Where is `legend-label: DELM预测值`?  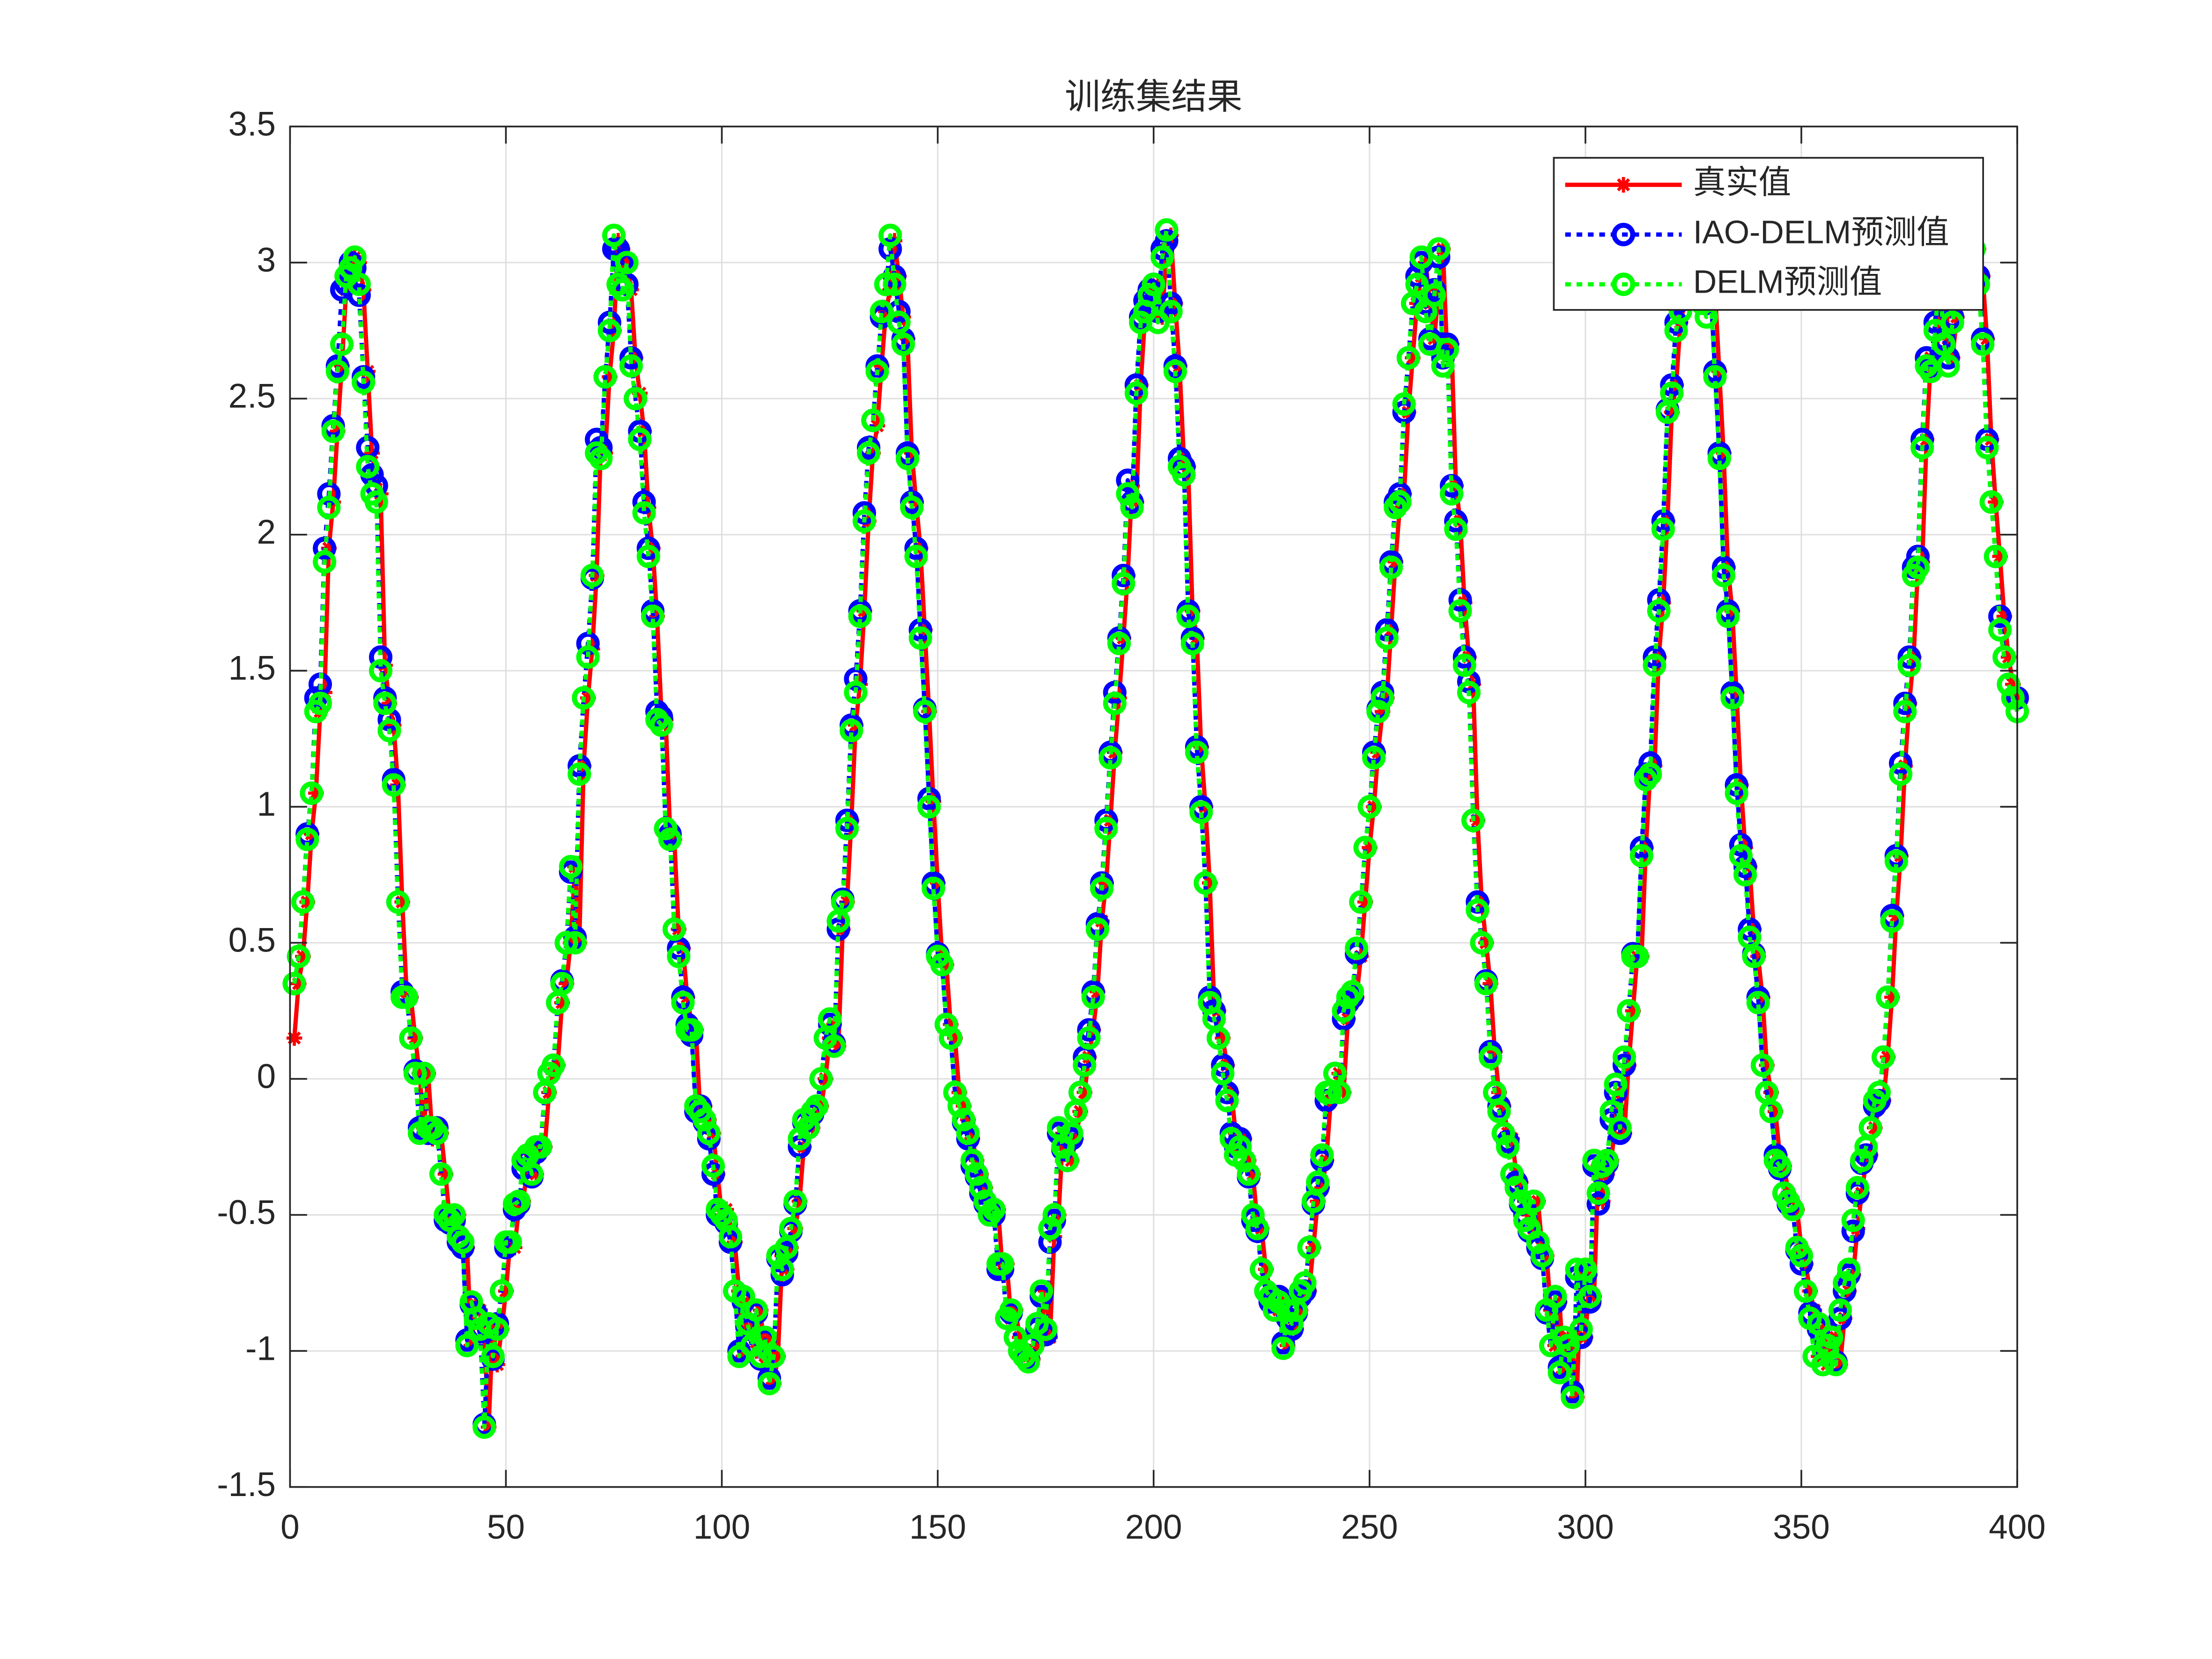 legend-label: DELM预测值 is located at coordinates (1788, 282).